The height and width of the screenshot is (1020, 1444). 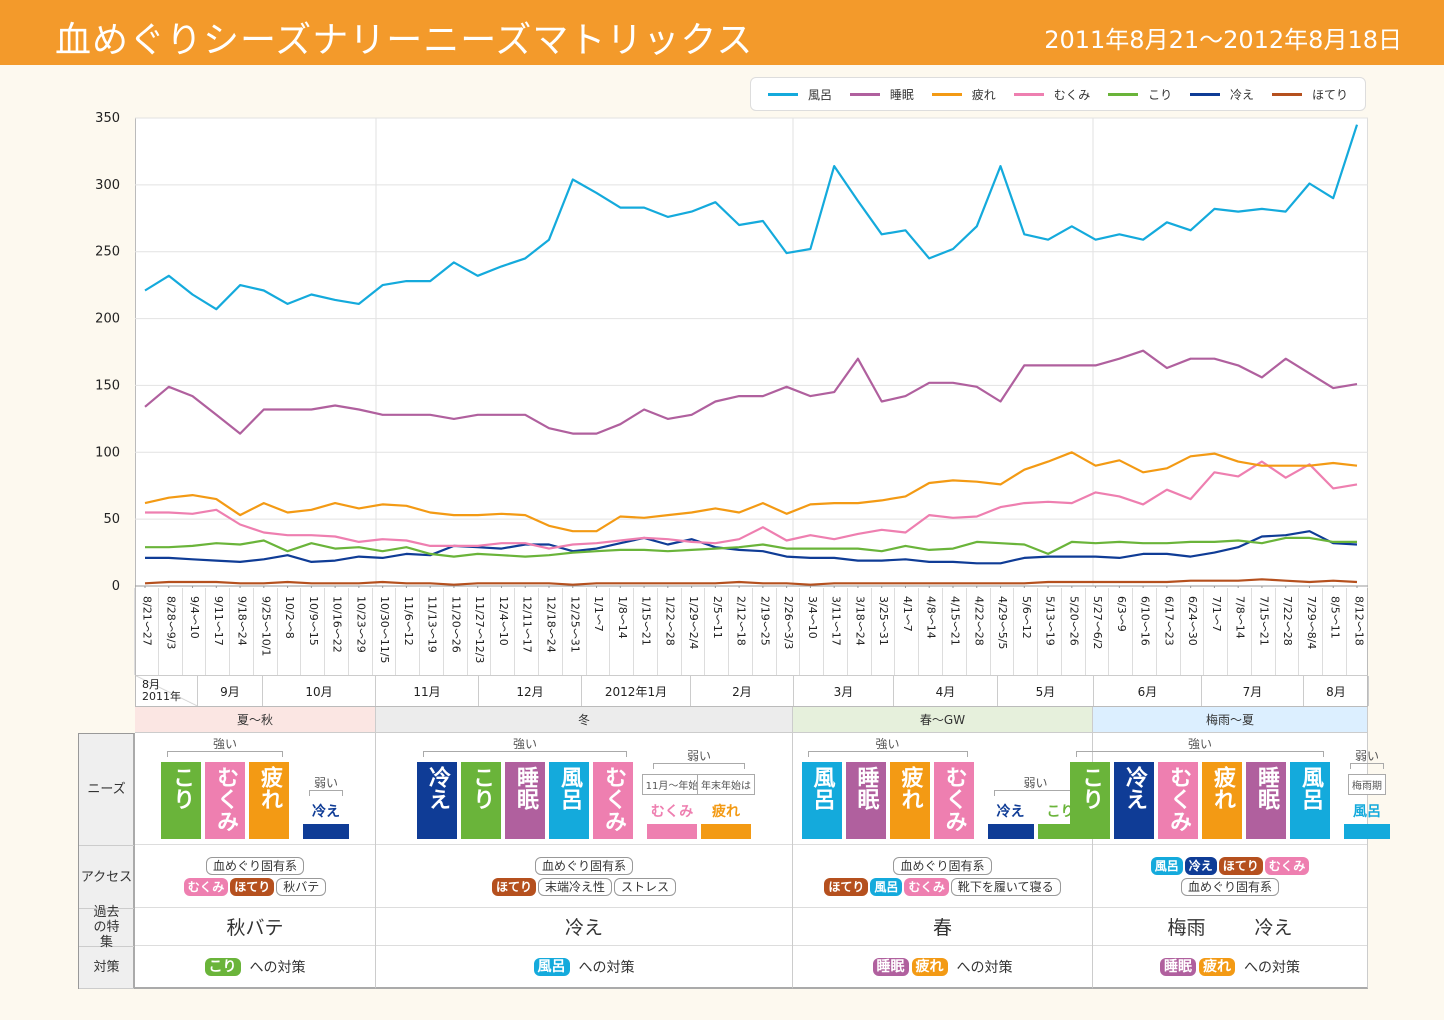 I want to click on x-tick-label: 8/5〜11, so click(x=1335, y=617).